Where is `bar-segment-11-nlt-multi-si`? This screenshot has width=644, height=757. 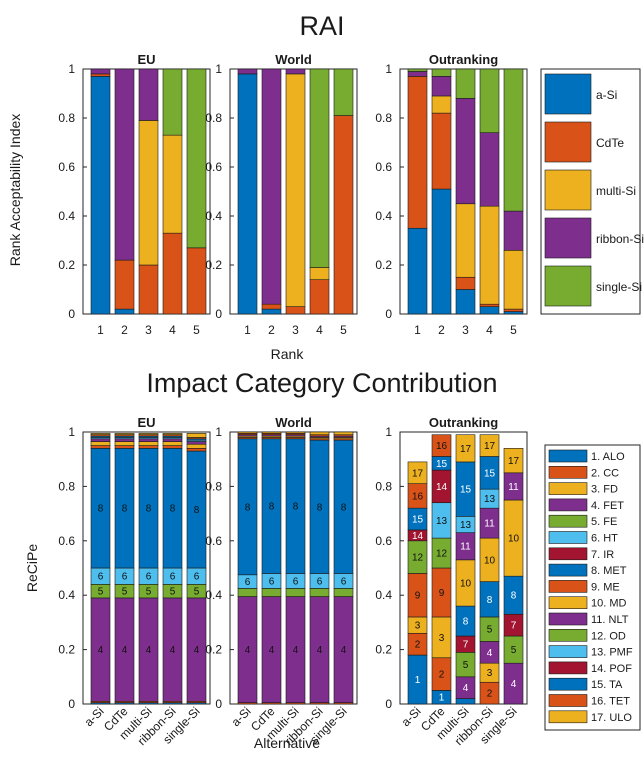
bar-segment-11-nlt-multi-si is located at coordinates (148, 440).